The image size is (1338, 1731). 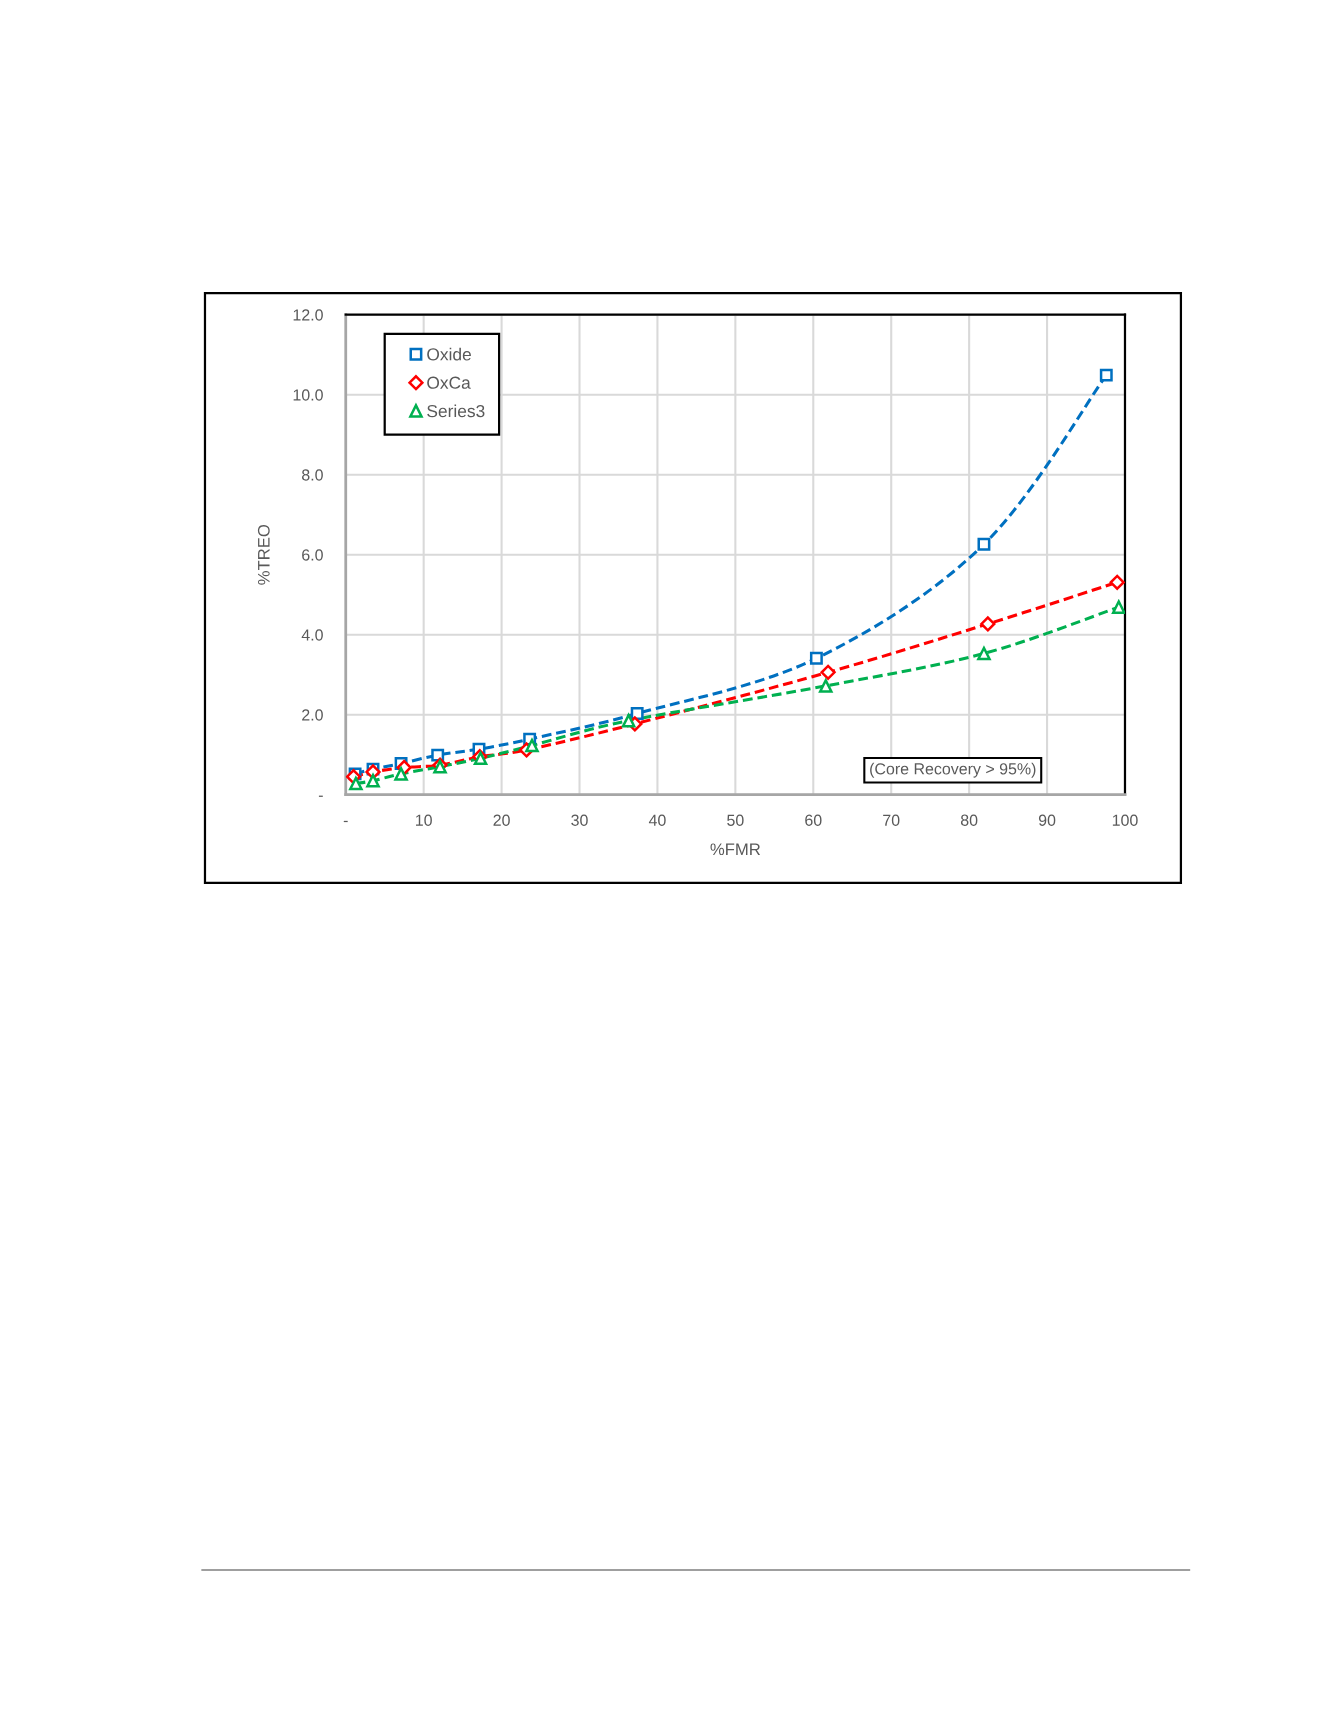 What do you see at coordinates (308, 315) in the screenshot?
I see `y-tick-label: 12.0` at bounding box center [308, 315].